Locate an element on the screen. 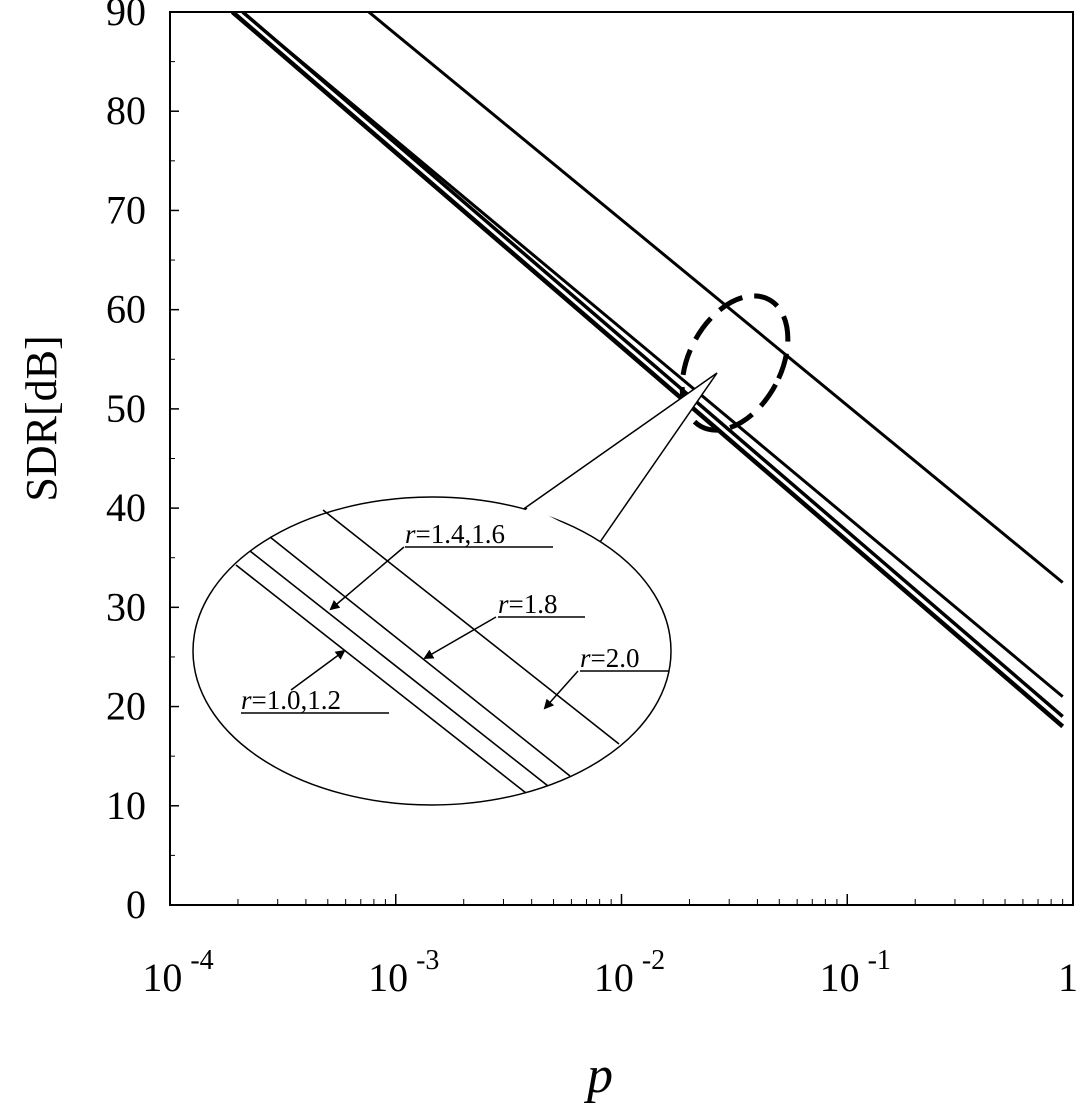  annotation-label: r=1.8 is located at coordinates (528, 604).